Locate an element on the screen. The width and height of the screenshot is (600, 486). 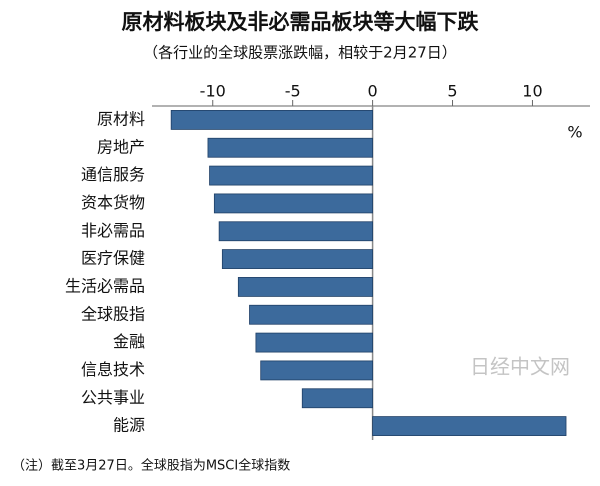
y-tick-label: 信息技术 is located at coordinates (113, 369).